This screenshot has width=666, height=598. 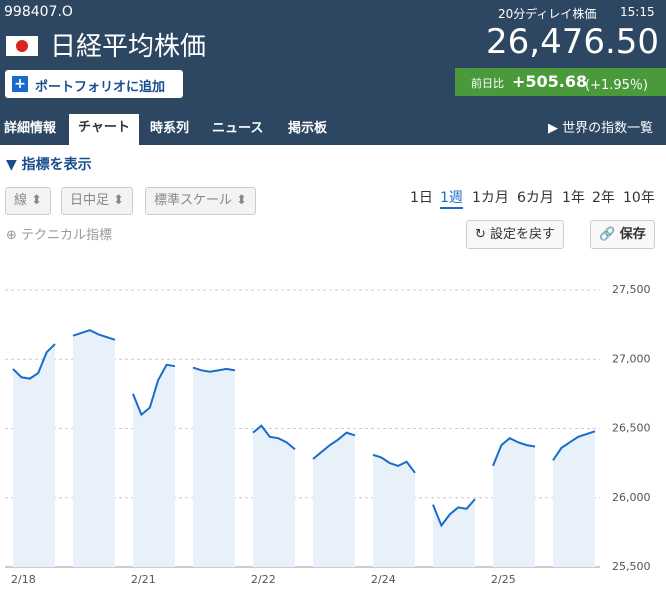 I want to click on code: 998407.O, so click(x=38, y=12).